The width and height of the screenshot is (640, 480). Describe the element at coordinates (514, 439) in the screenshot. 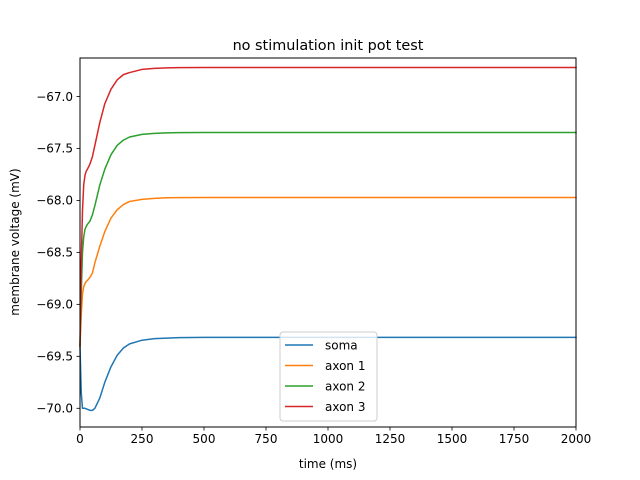

I see `x-tick-label: 1750` at that location.